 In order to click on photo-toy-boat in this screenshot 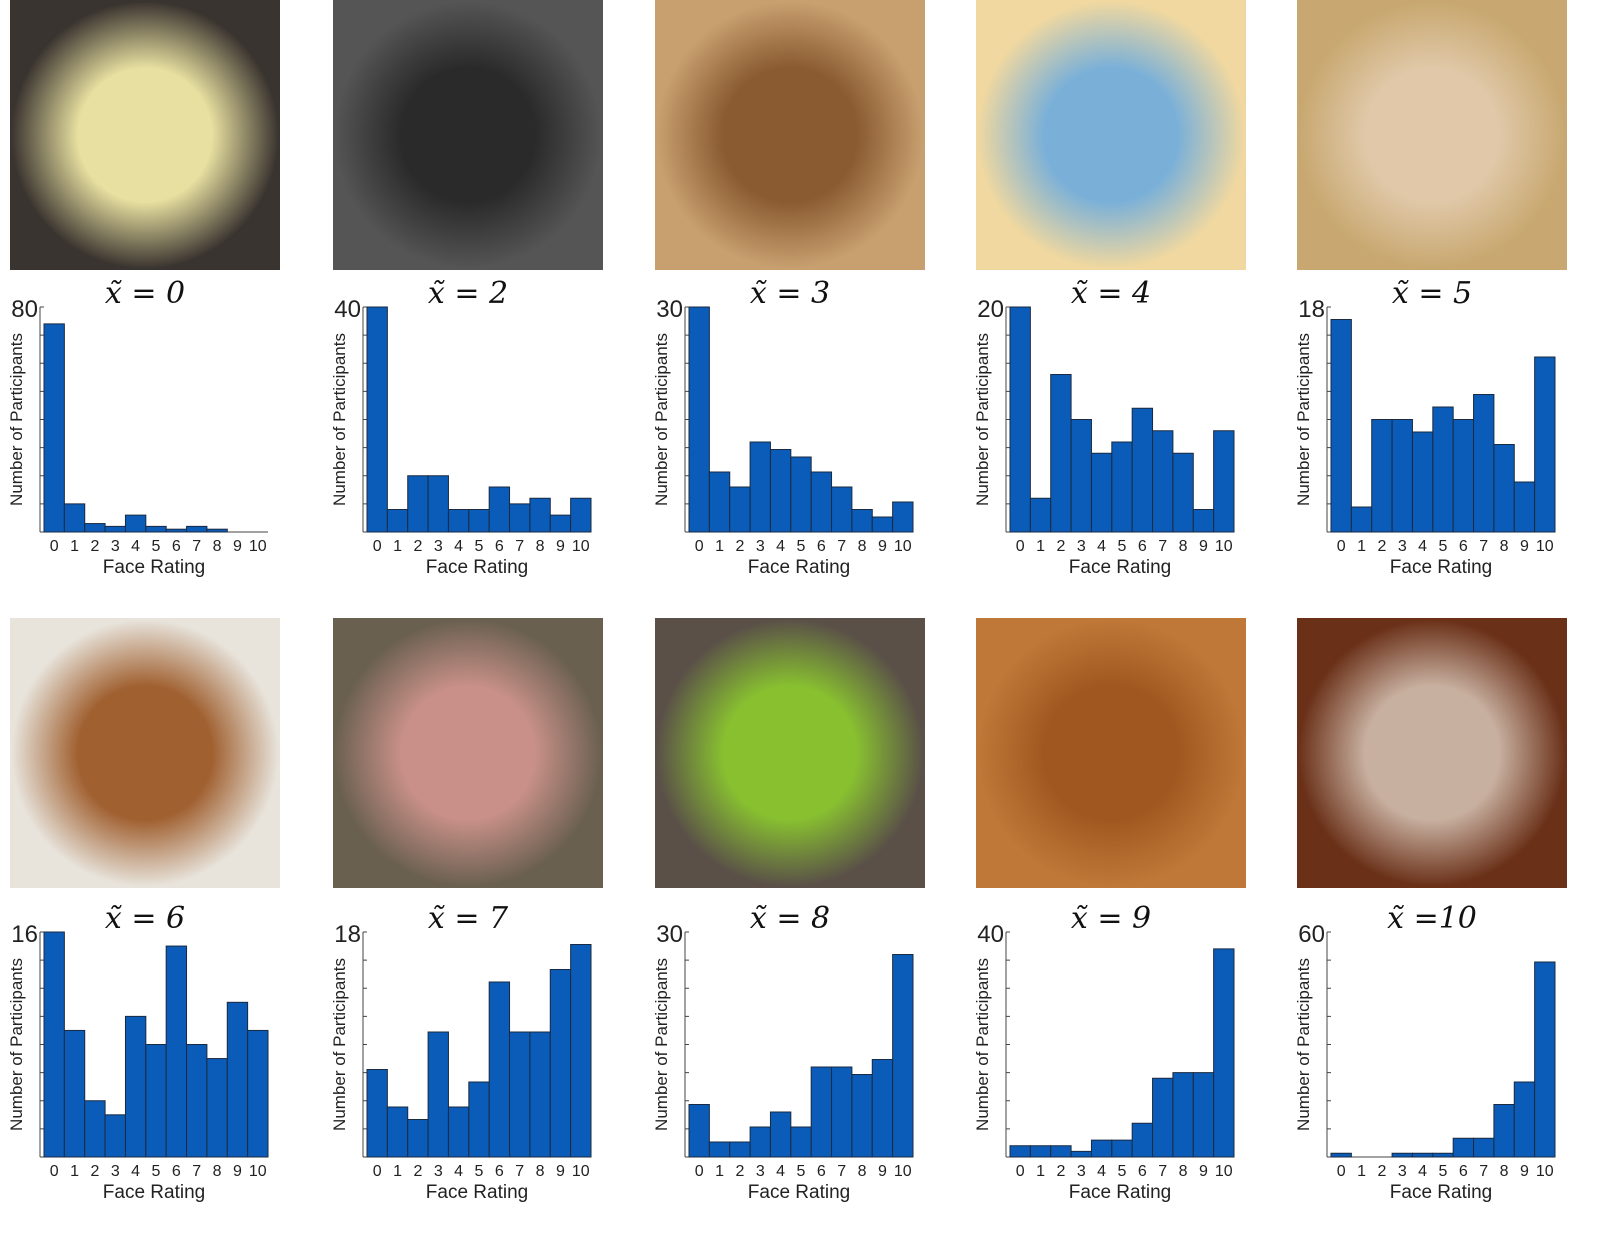, I will do `click(1111, 135)`.